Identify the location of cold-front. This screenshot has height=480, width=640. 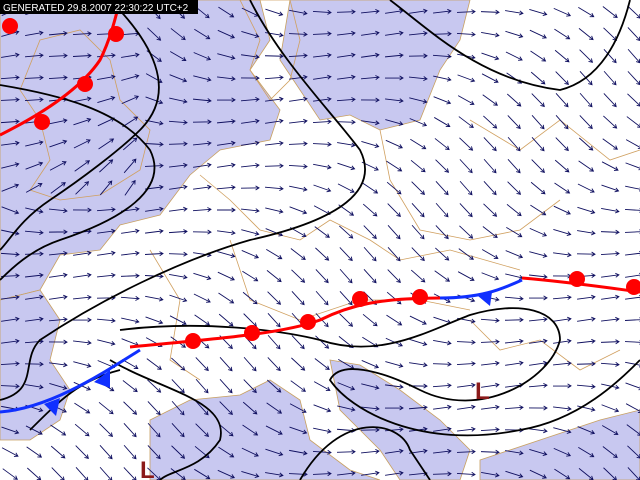
(70, 381).